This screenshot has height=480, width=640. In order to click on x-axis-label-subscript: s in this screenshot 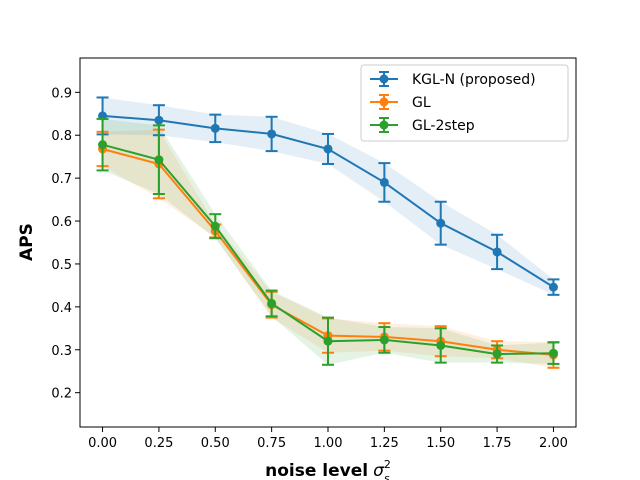, I will do `click(387, 476)`.